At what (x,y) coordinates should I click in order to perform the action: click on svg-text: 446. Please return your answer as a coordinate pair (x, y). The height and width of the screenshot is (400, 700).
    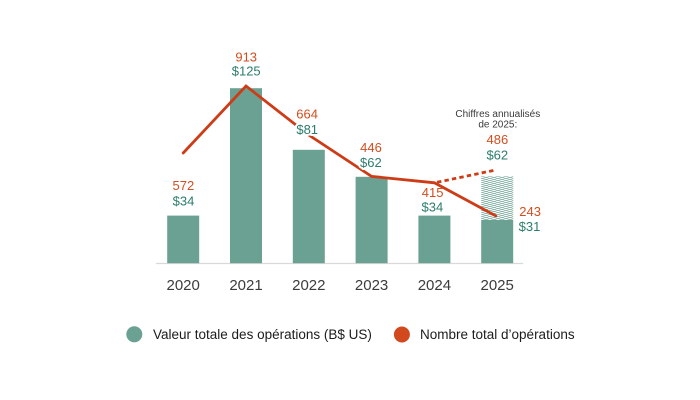
    Looking at the image, I should click on (371, 147).